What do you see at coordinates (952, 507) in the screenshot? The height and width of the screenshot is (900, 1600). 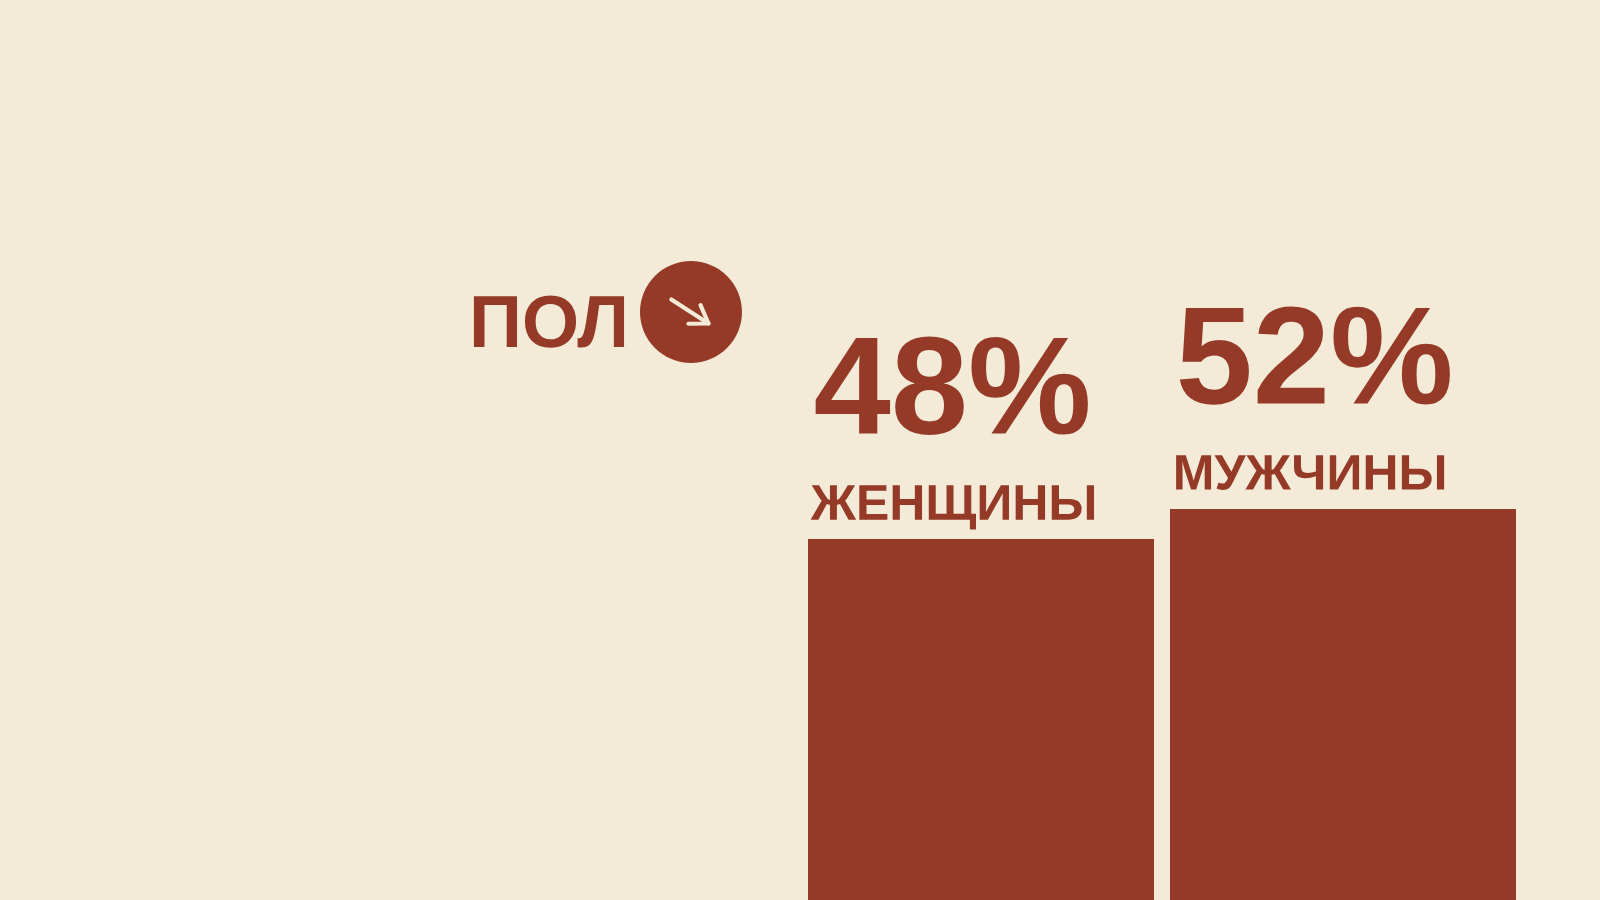 I see `x-tick-label: ЖЕНЩИНЫ` at bounding box center [952, 507].